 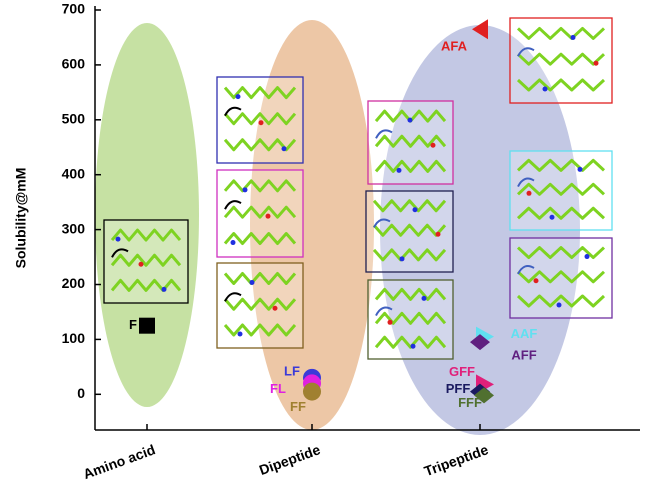 What do you see at coordinates (74, 228) in the screenshot?
I see `y-tick-label: 300` at bounding box center [74, 228].